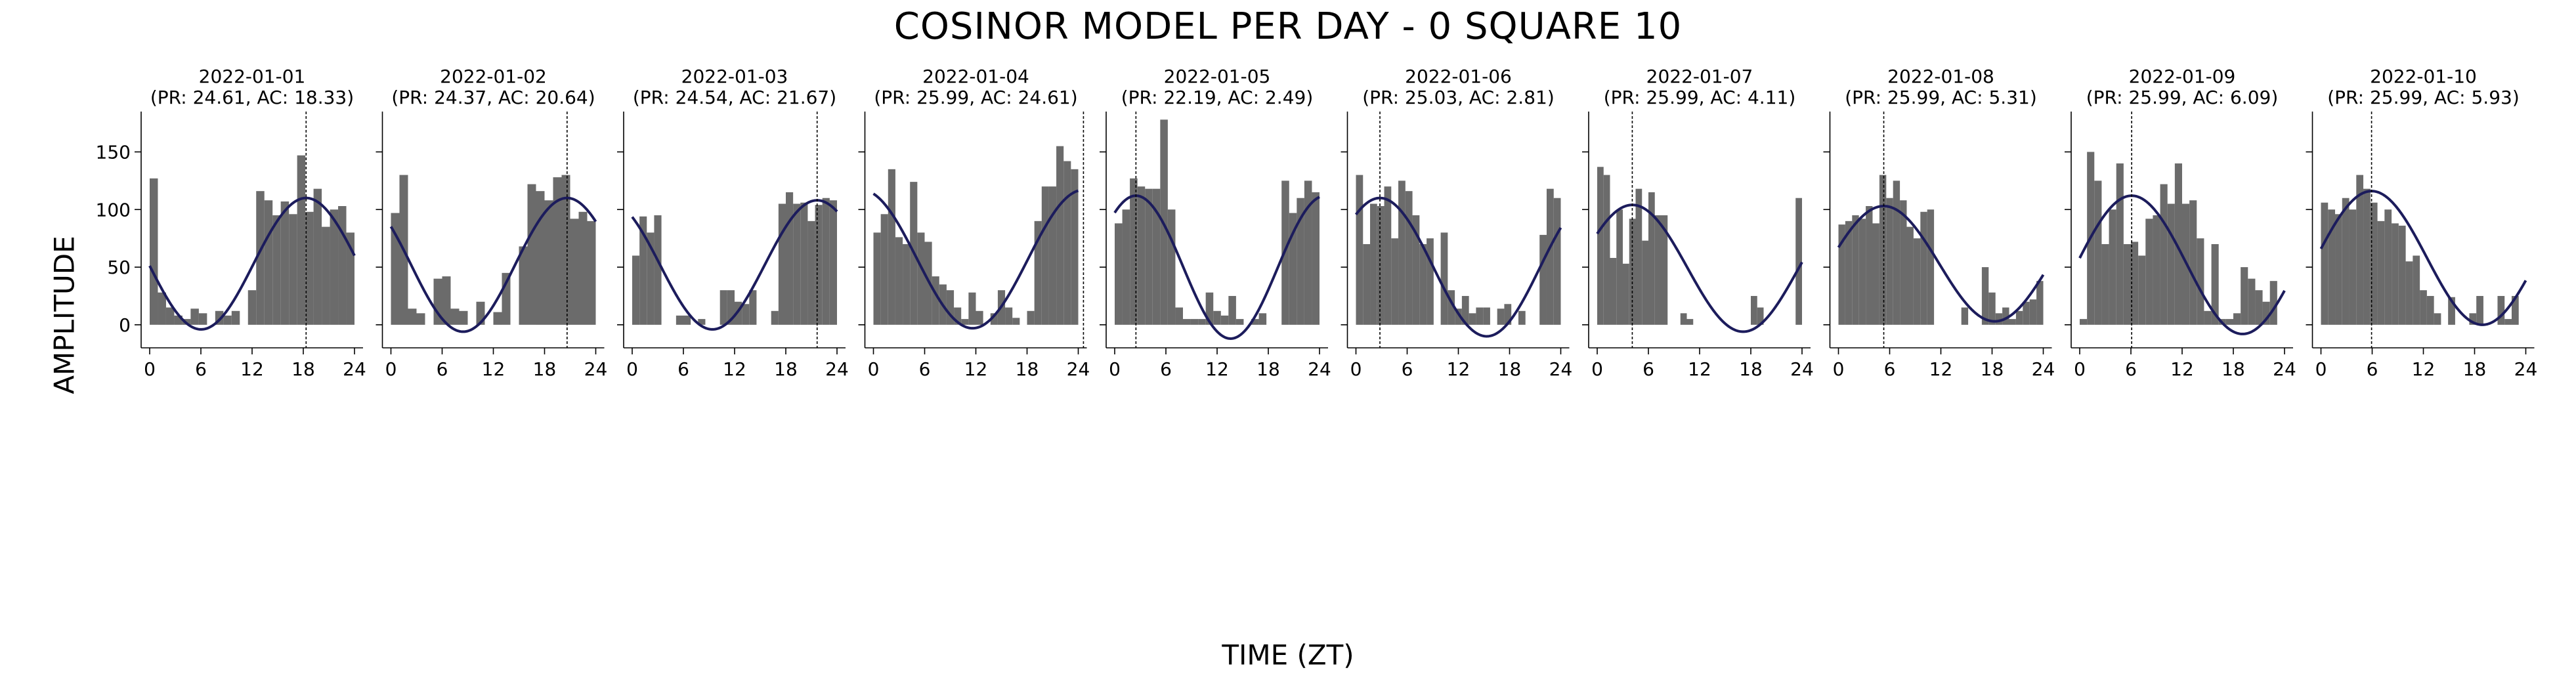  What do you see at coordinates (491, 223) in the screenshot?
I see `panel-2022-01-02: 2022-01-02(PR: 24.37, AC: 20.64) 0 6 12 18 24` at bounding box center [491, 223].